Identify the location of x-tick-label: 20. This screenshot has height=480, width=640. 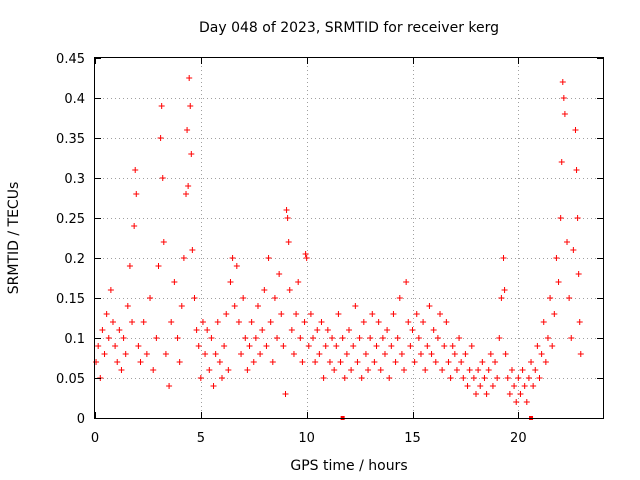
(518, 438).